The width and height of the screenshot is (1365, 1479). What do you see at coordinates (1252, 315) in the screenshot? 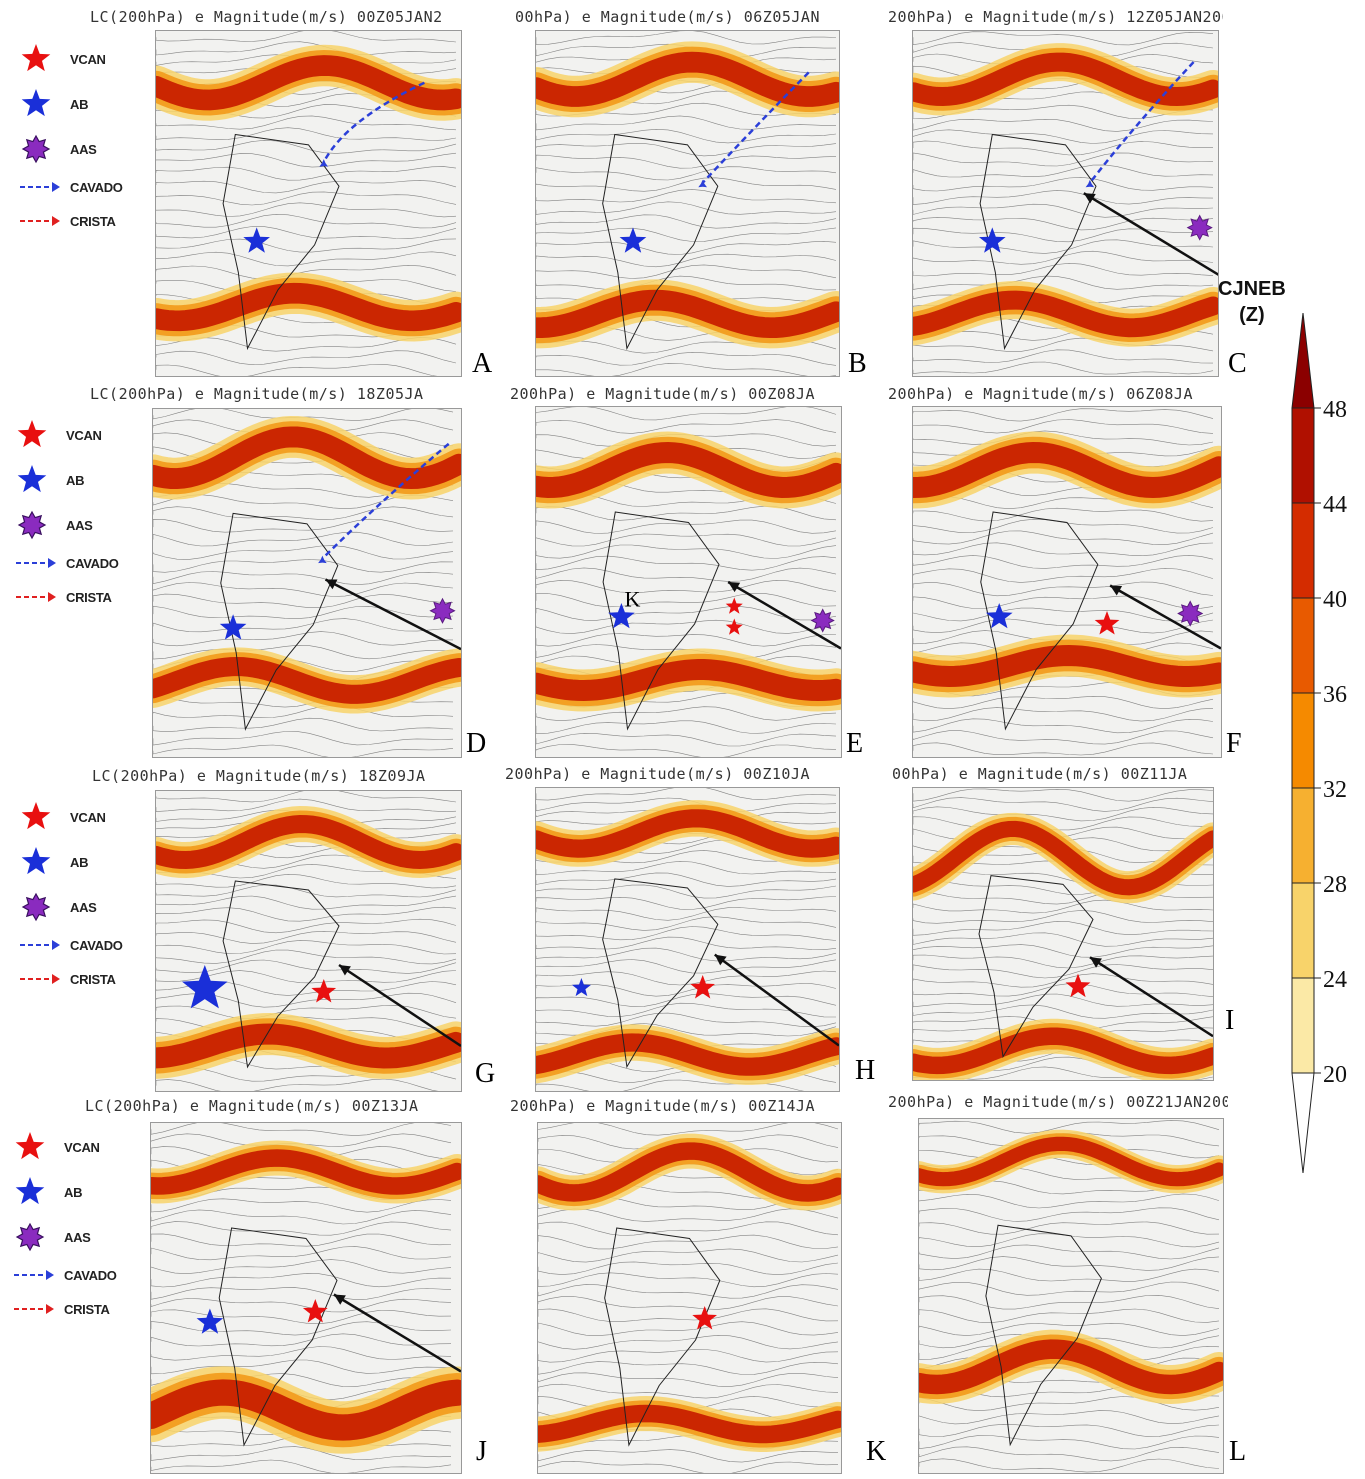
I see `cjneb-sublabel: (Z)` at bounding box center [1252, 315].